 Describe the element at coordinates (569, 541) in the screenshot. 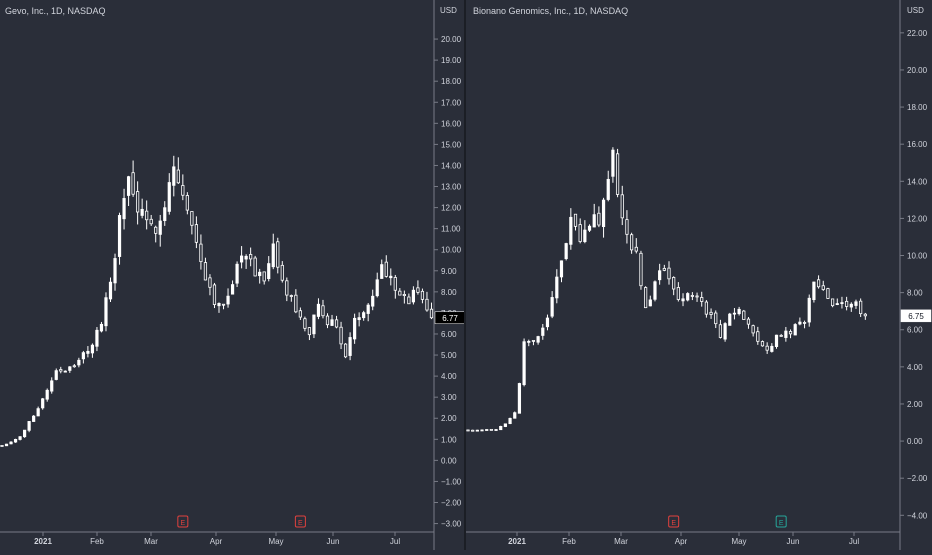

I see `time-tick-label: Feb` at that location.